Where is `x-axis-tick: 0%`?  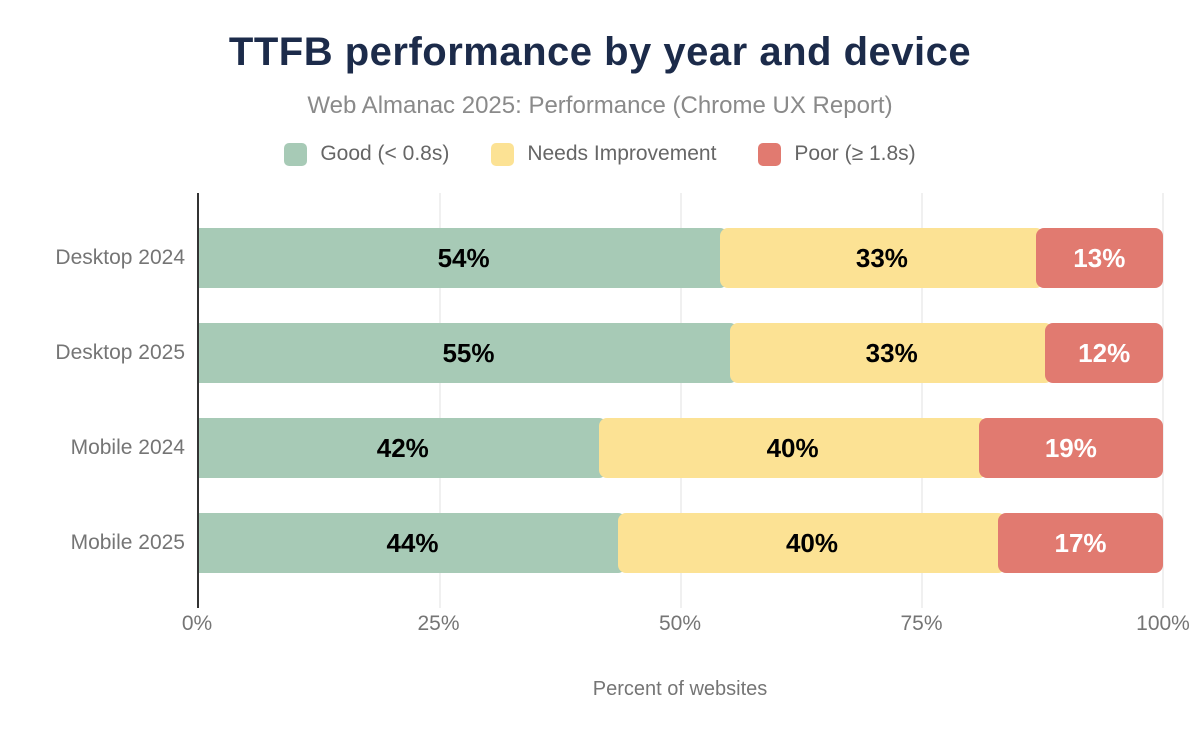
x-axis-tick: 0% is located at coordinates (197, 623).